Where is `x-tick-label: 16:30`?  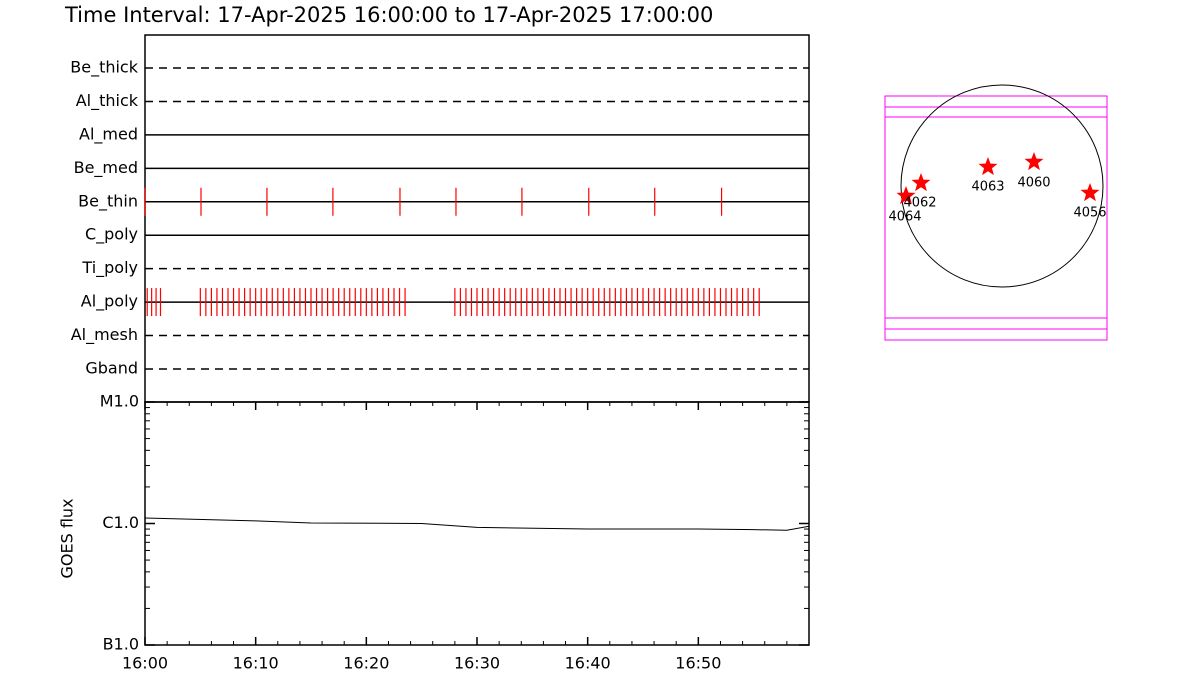 x-tick-label: 16:30 is located at coordinates (477, 663).